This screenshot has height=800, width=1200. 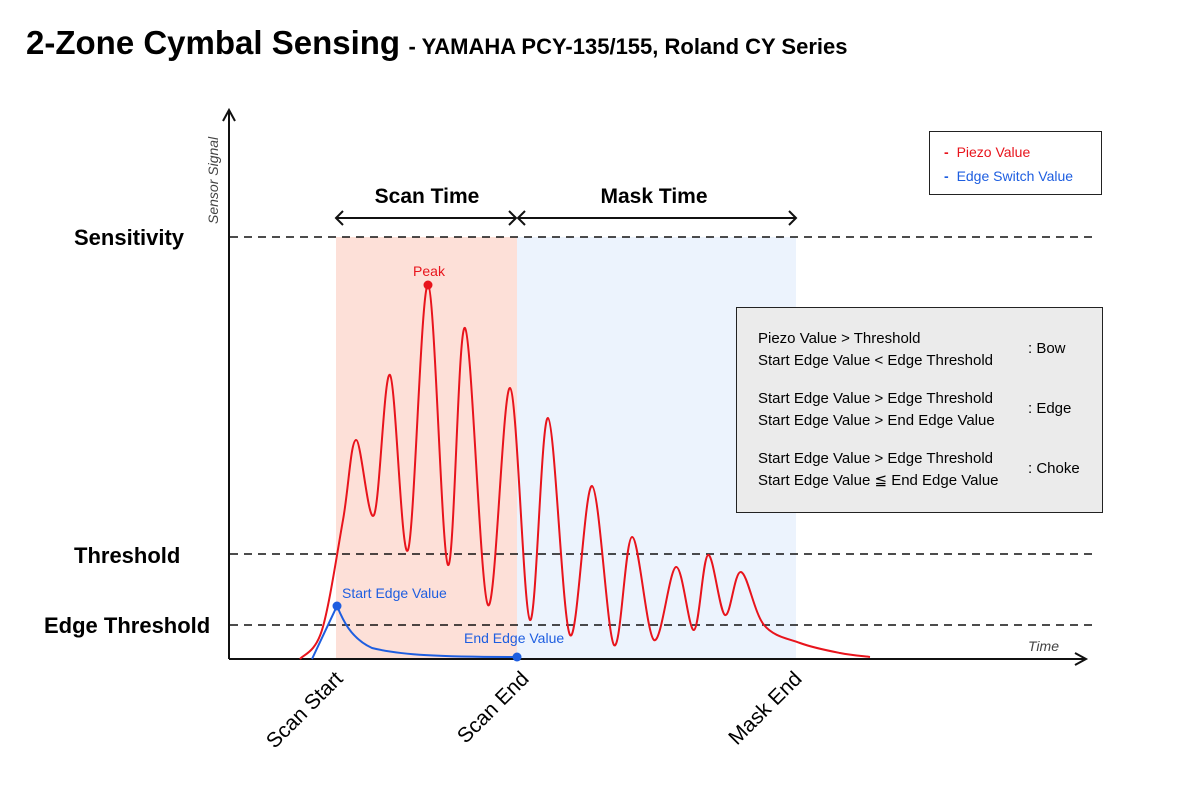 I want to click on legend-label-piezo: Piezo Value, so click(x=993, y=152).